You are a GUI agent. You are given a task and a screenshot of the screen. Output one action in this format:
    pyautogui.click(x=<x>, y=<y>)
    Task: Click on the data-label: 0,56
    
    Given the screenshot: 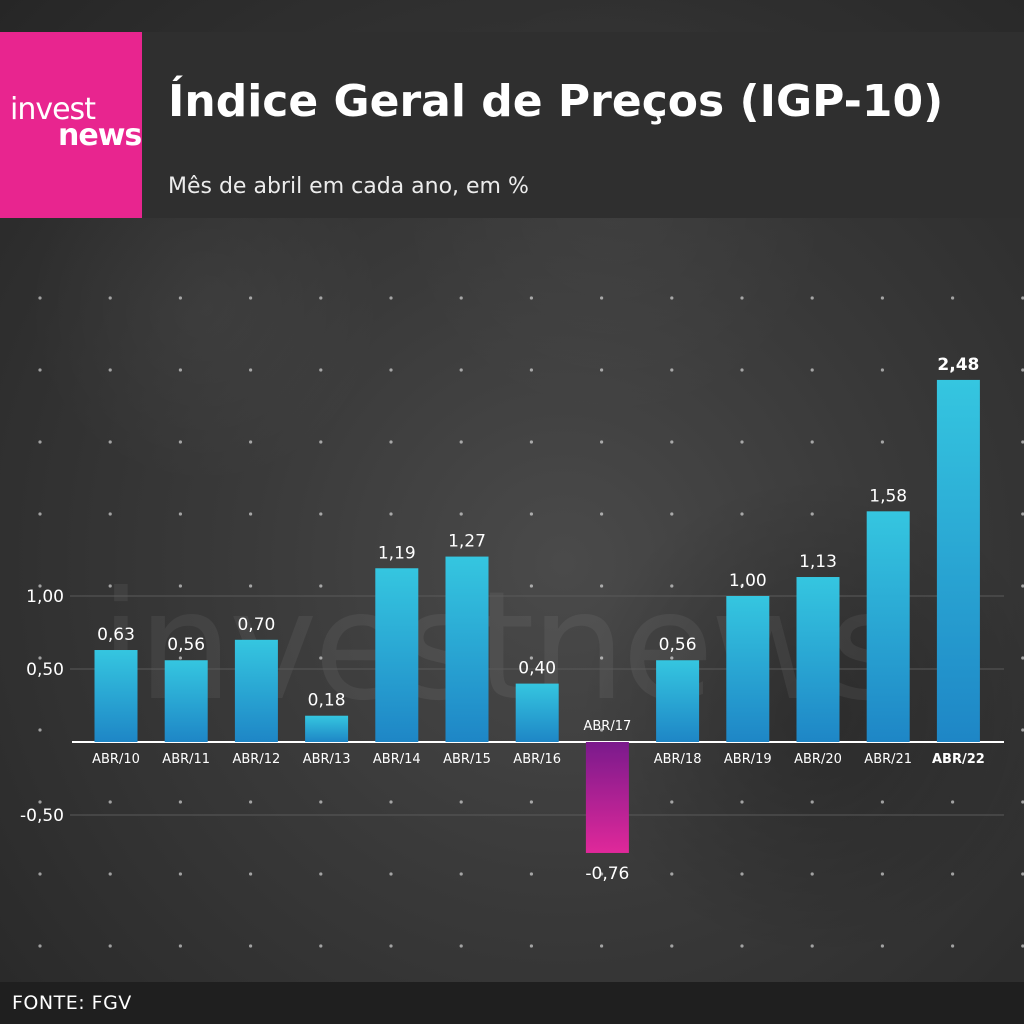 What is the action you would take?
    pyautogui.click(x=678, y=645)
    